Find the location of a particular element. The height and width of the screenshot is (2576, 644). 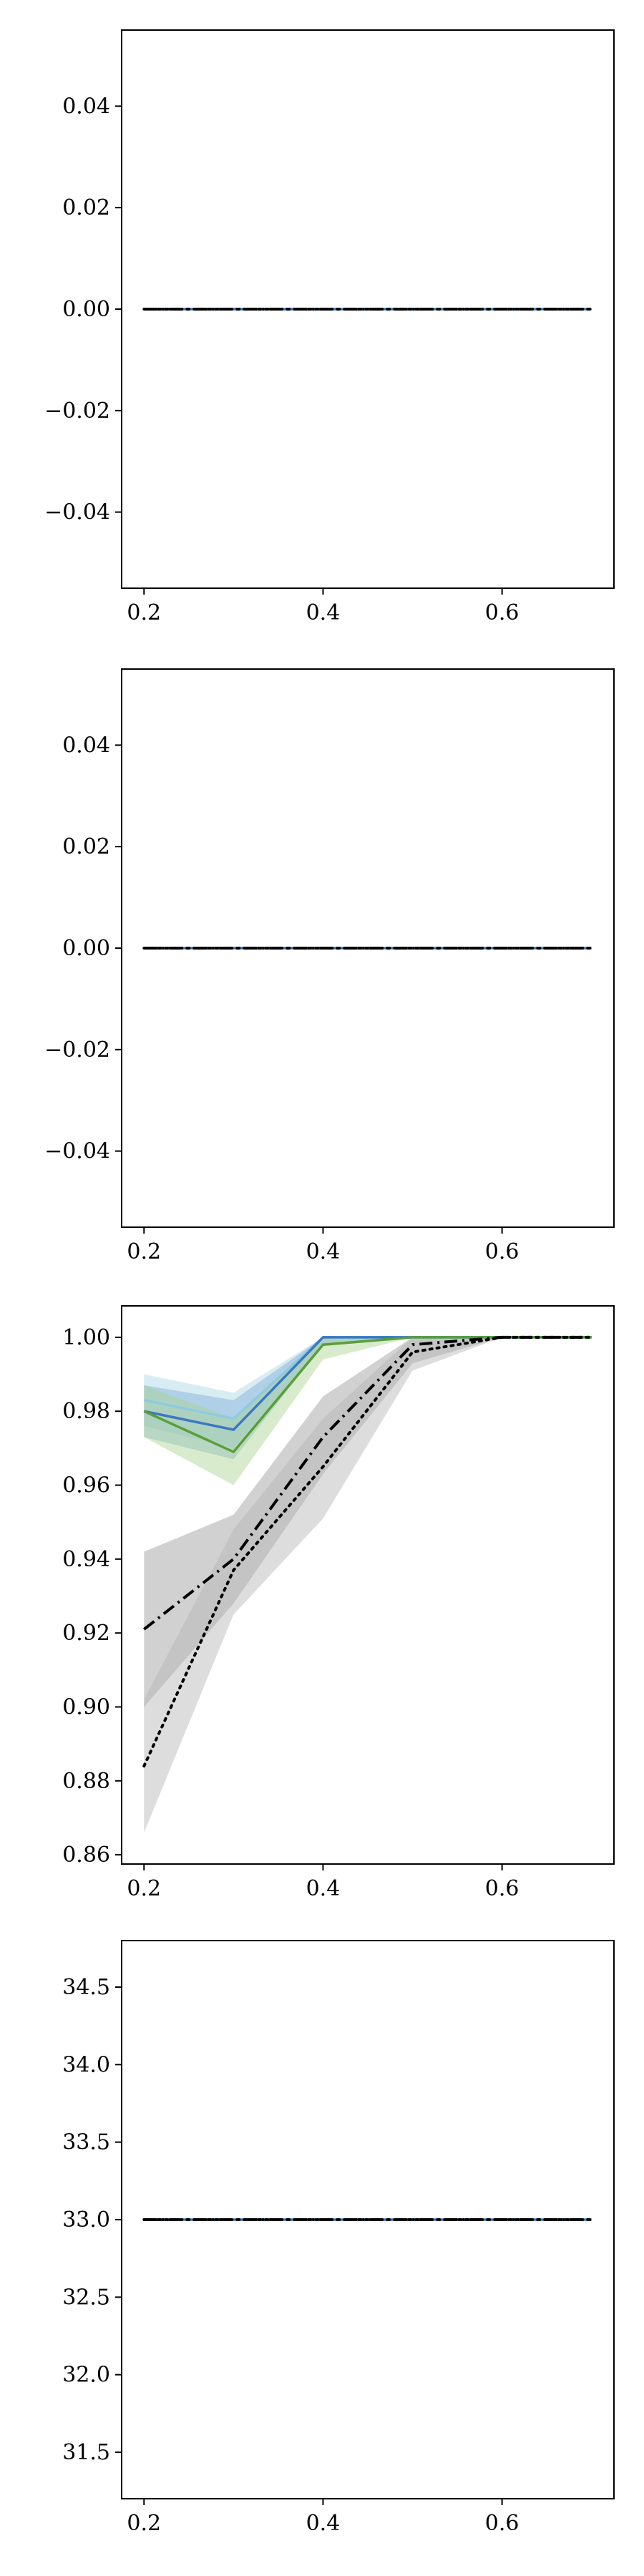

y-tick-label: 32.5 is located at coordinates (86, 2297).